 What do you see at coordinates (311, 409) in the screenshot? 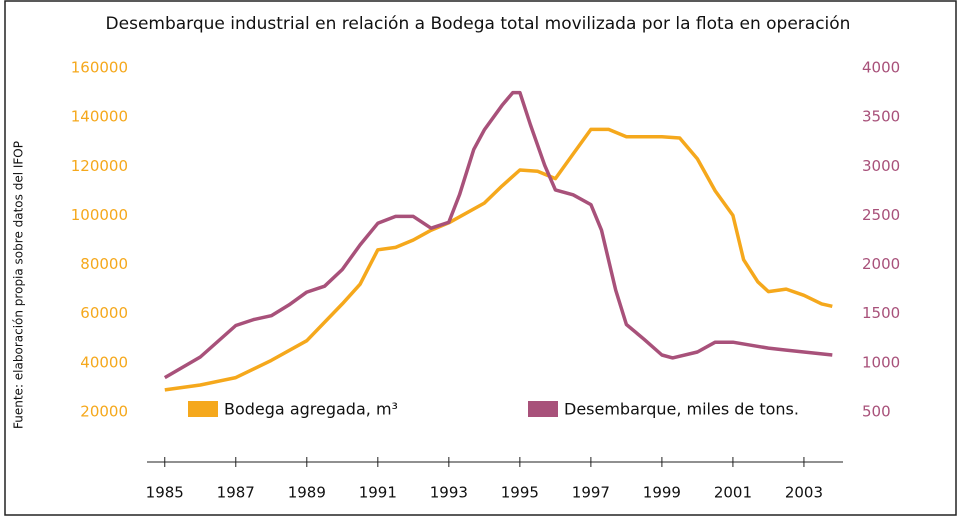
I see `legend-label: Bodega agregada, m³` at bounding box center [311, 409].